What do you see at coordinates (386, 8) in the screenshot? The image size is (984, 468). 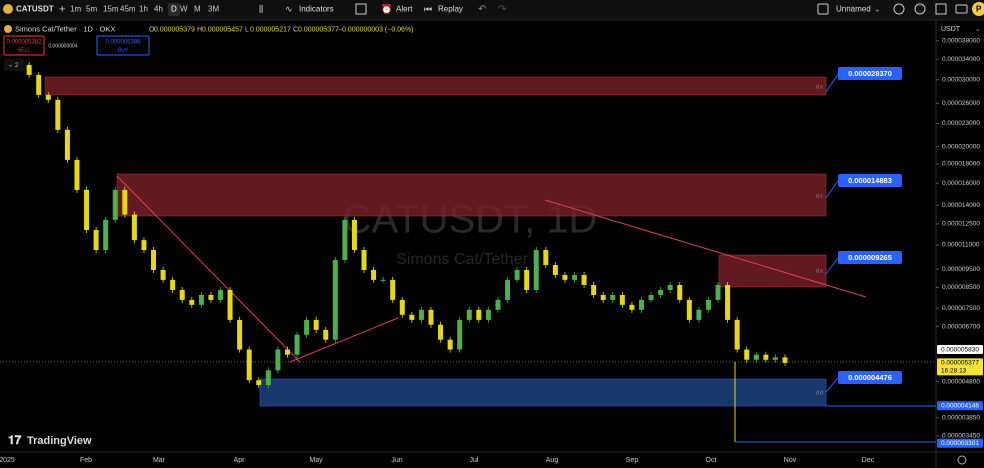 I see `alert-icon: ⏰` at bounding box center [386, 8].